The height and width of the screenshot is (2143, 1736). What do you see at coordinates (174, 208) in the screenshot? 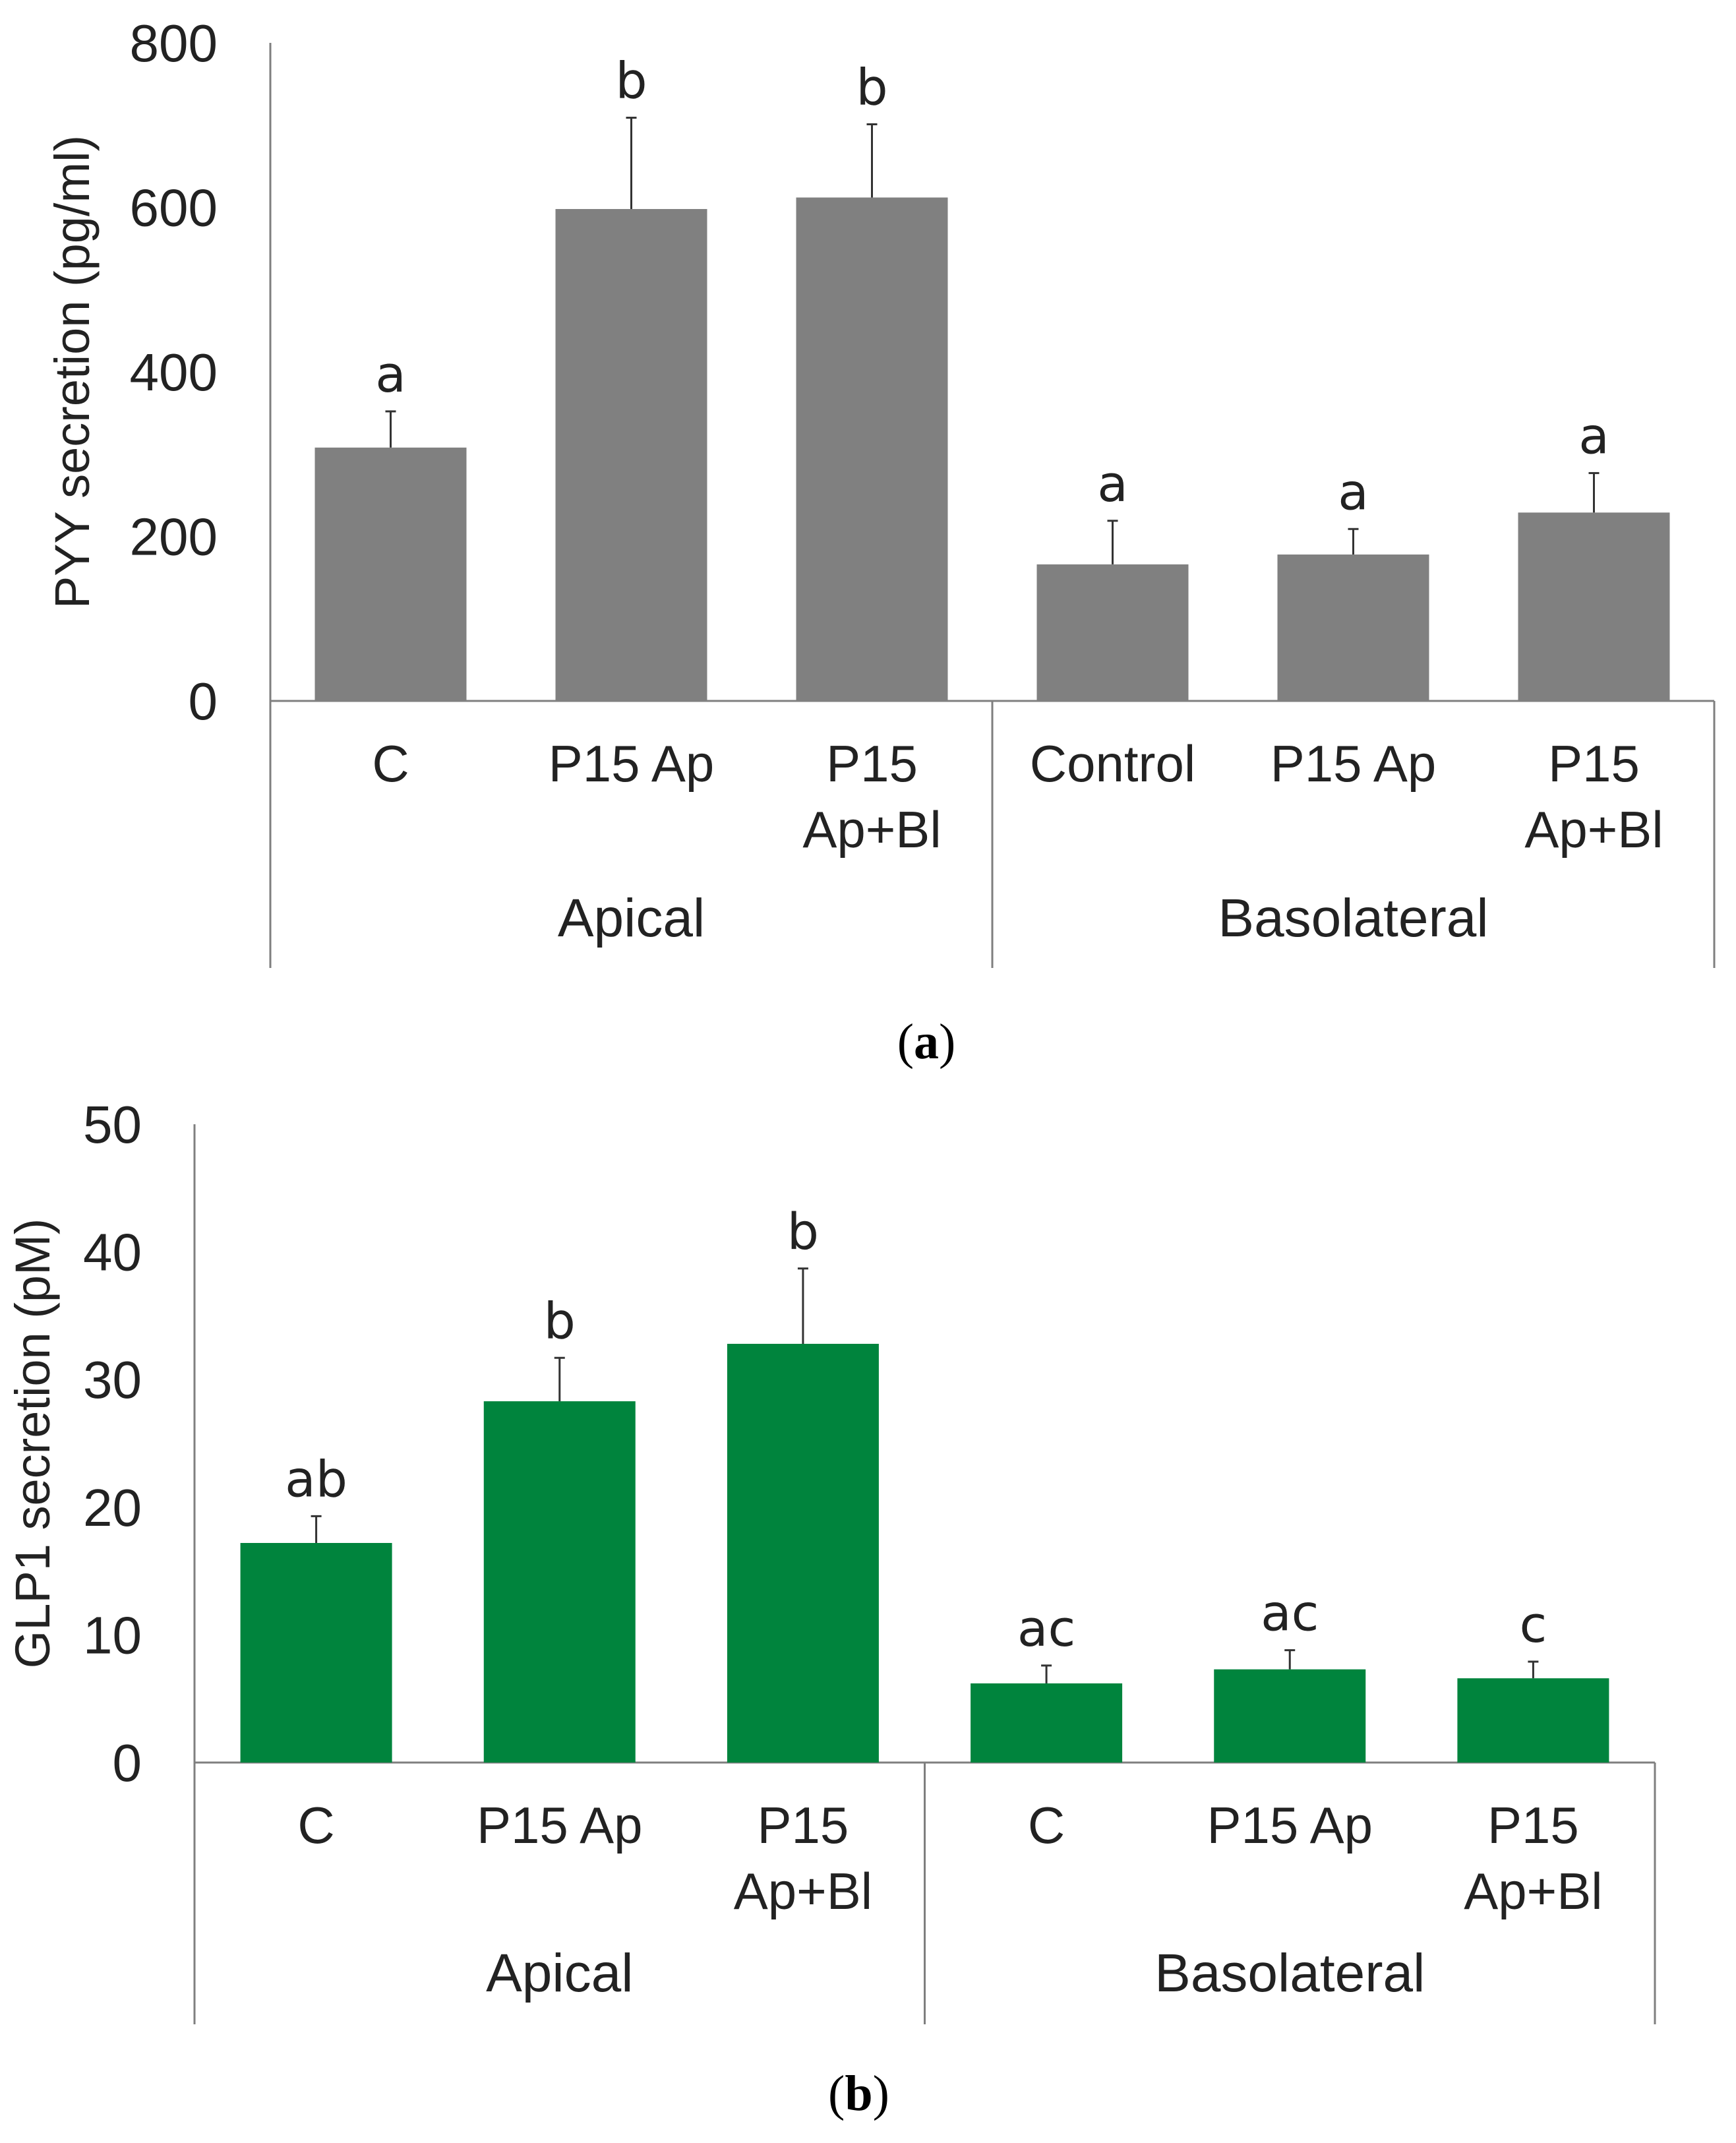
I see `y-tick-label: 600` at bounding box center [174, 208].